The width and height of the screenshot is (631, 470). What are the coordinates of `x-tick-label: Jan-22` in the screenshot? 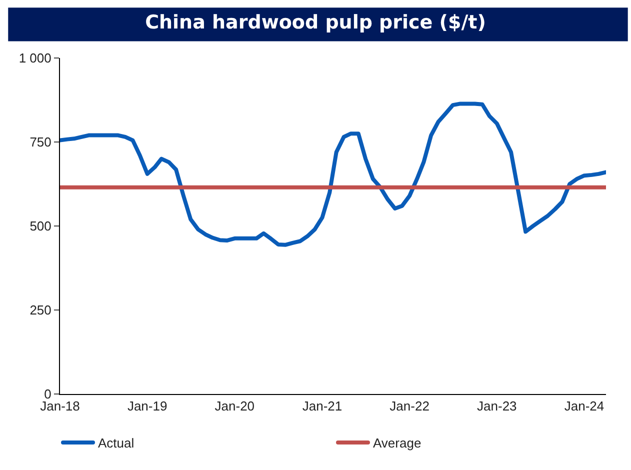 It's located at (410, 406).